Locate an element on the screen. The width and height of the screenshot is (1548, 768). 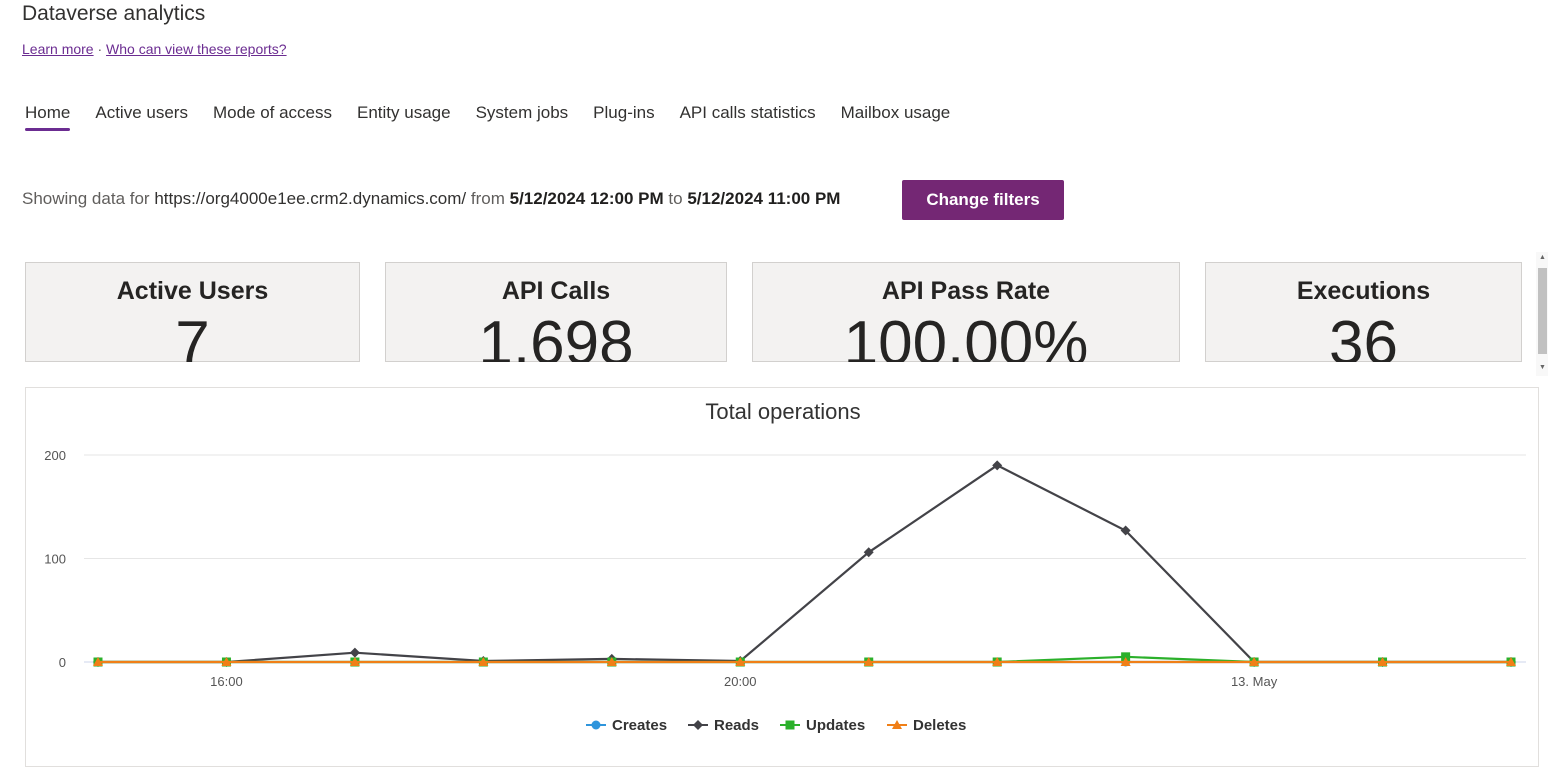
org-url: https://org4000e1ee.crm2.dynamics.com/ is located at coordinates (310, 198).